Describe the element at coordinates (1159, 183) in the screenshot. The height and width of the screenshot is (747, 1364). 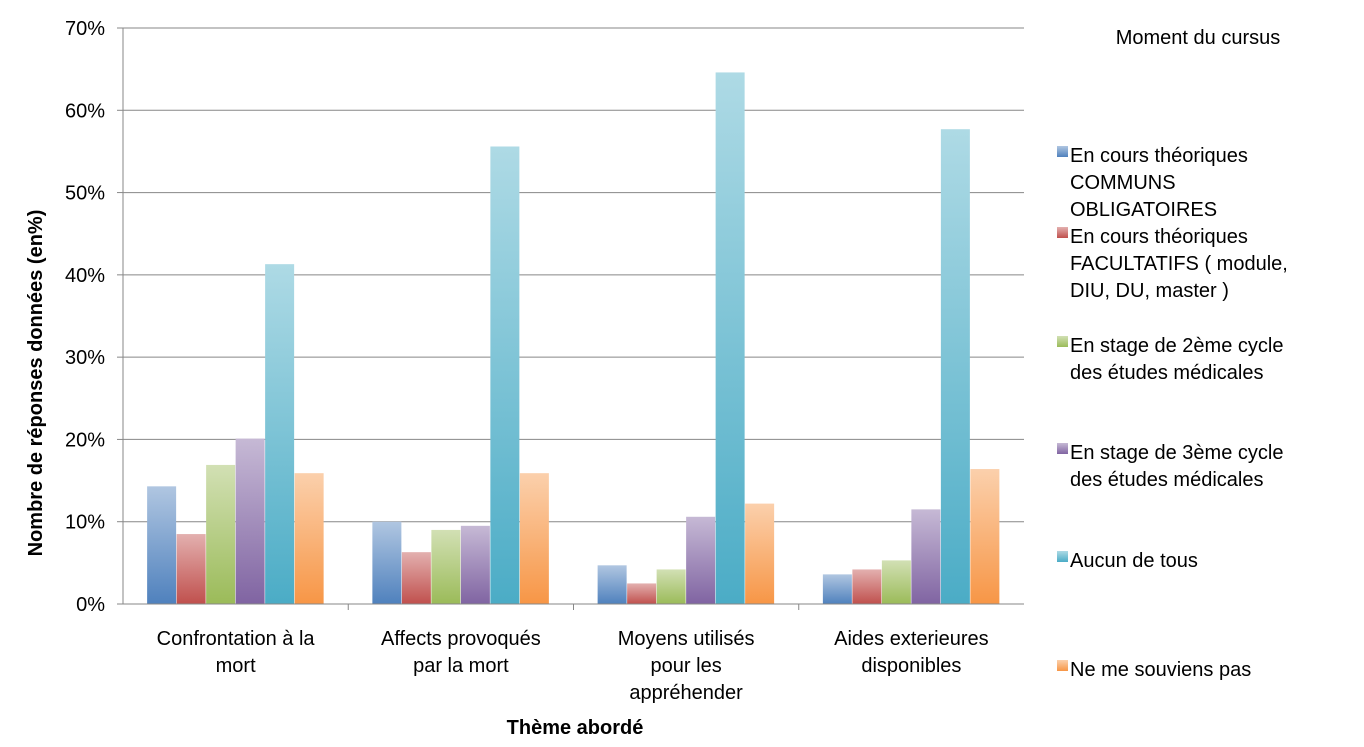
I see `legend-item: En cours théoriques COMMUNS OBLIGATOIRES` at that location.